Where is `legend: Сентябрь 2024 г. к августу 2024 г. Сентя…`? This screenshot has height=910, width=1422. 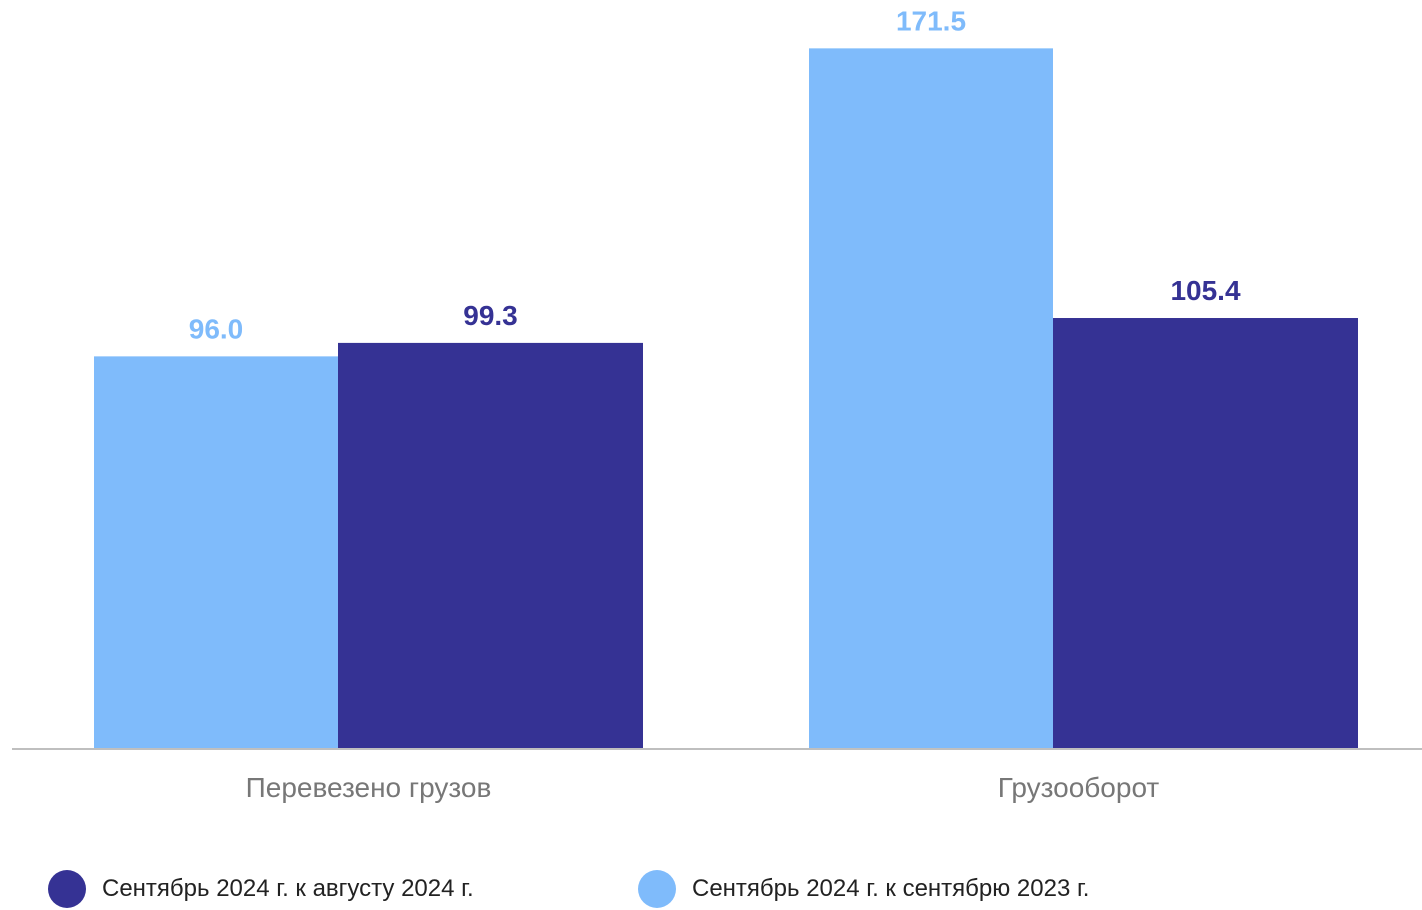
legend: Сентябрь 2024 г. к августу 2024 г. Сентя… is located at coordinates (711, 890).